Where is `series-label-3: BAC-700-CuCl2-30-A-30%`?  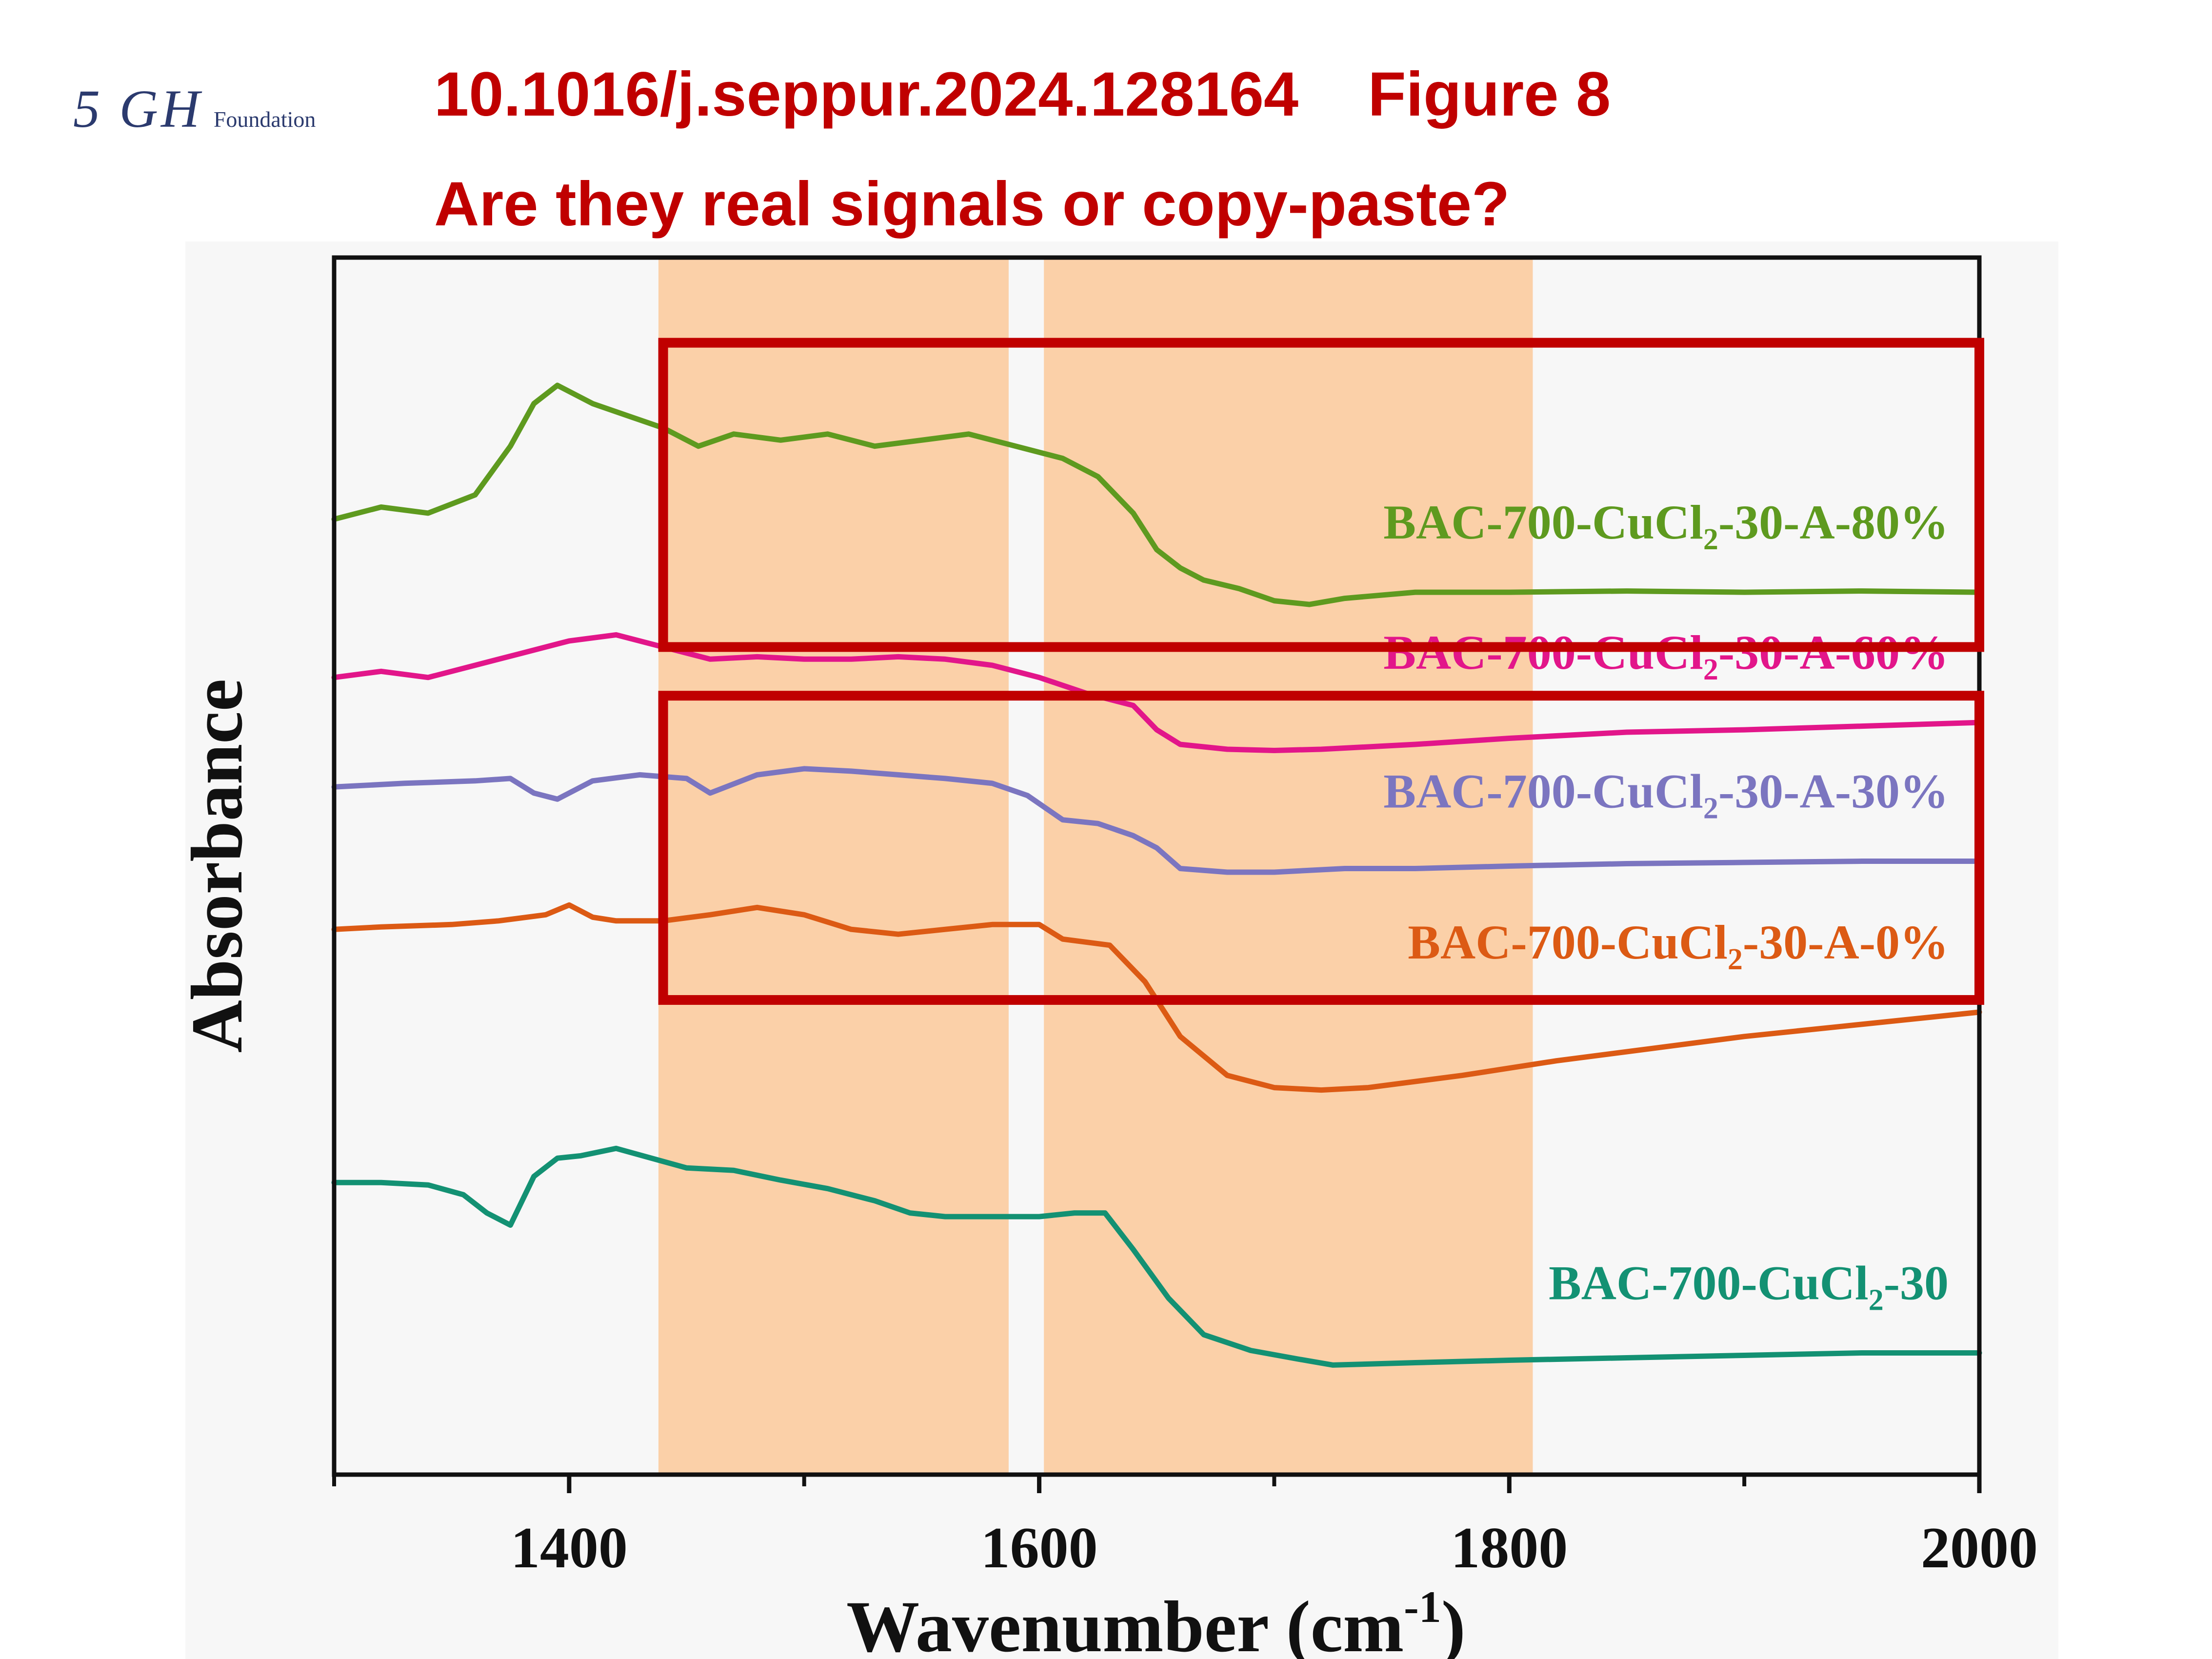
series-label-3: BAC-700-CuCl2-30-A-30% is located at coordinates (1666, 795).